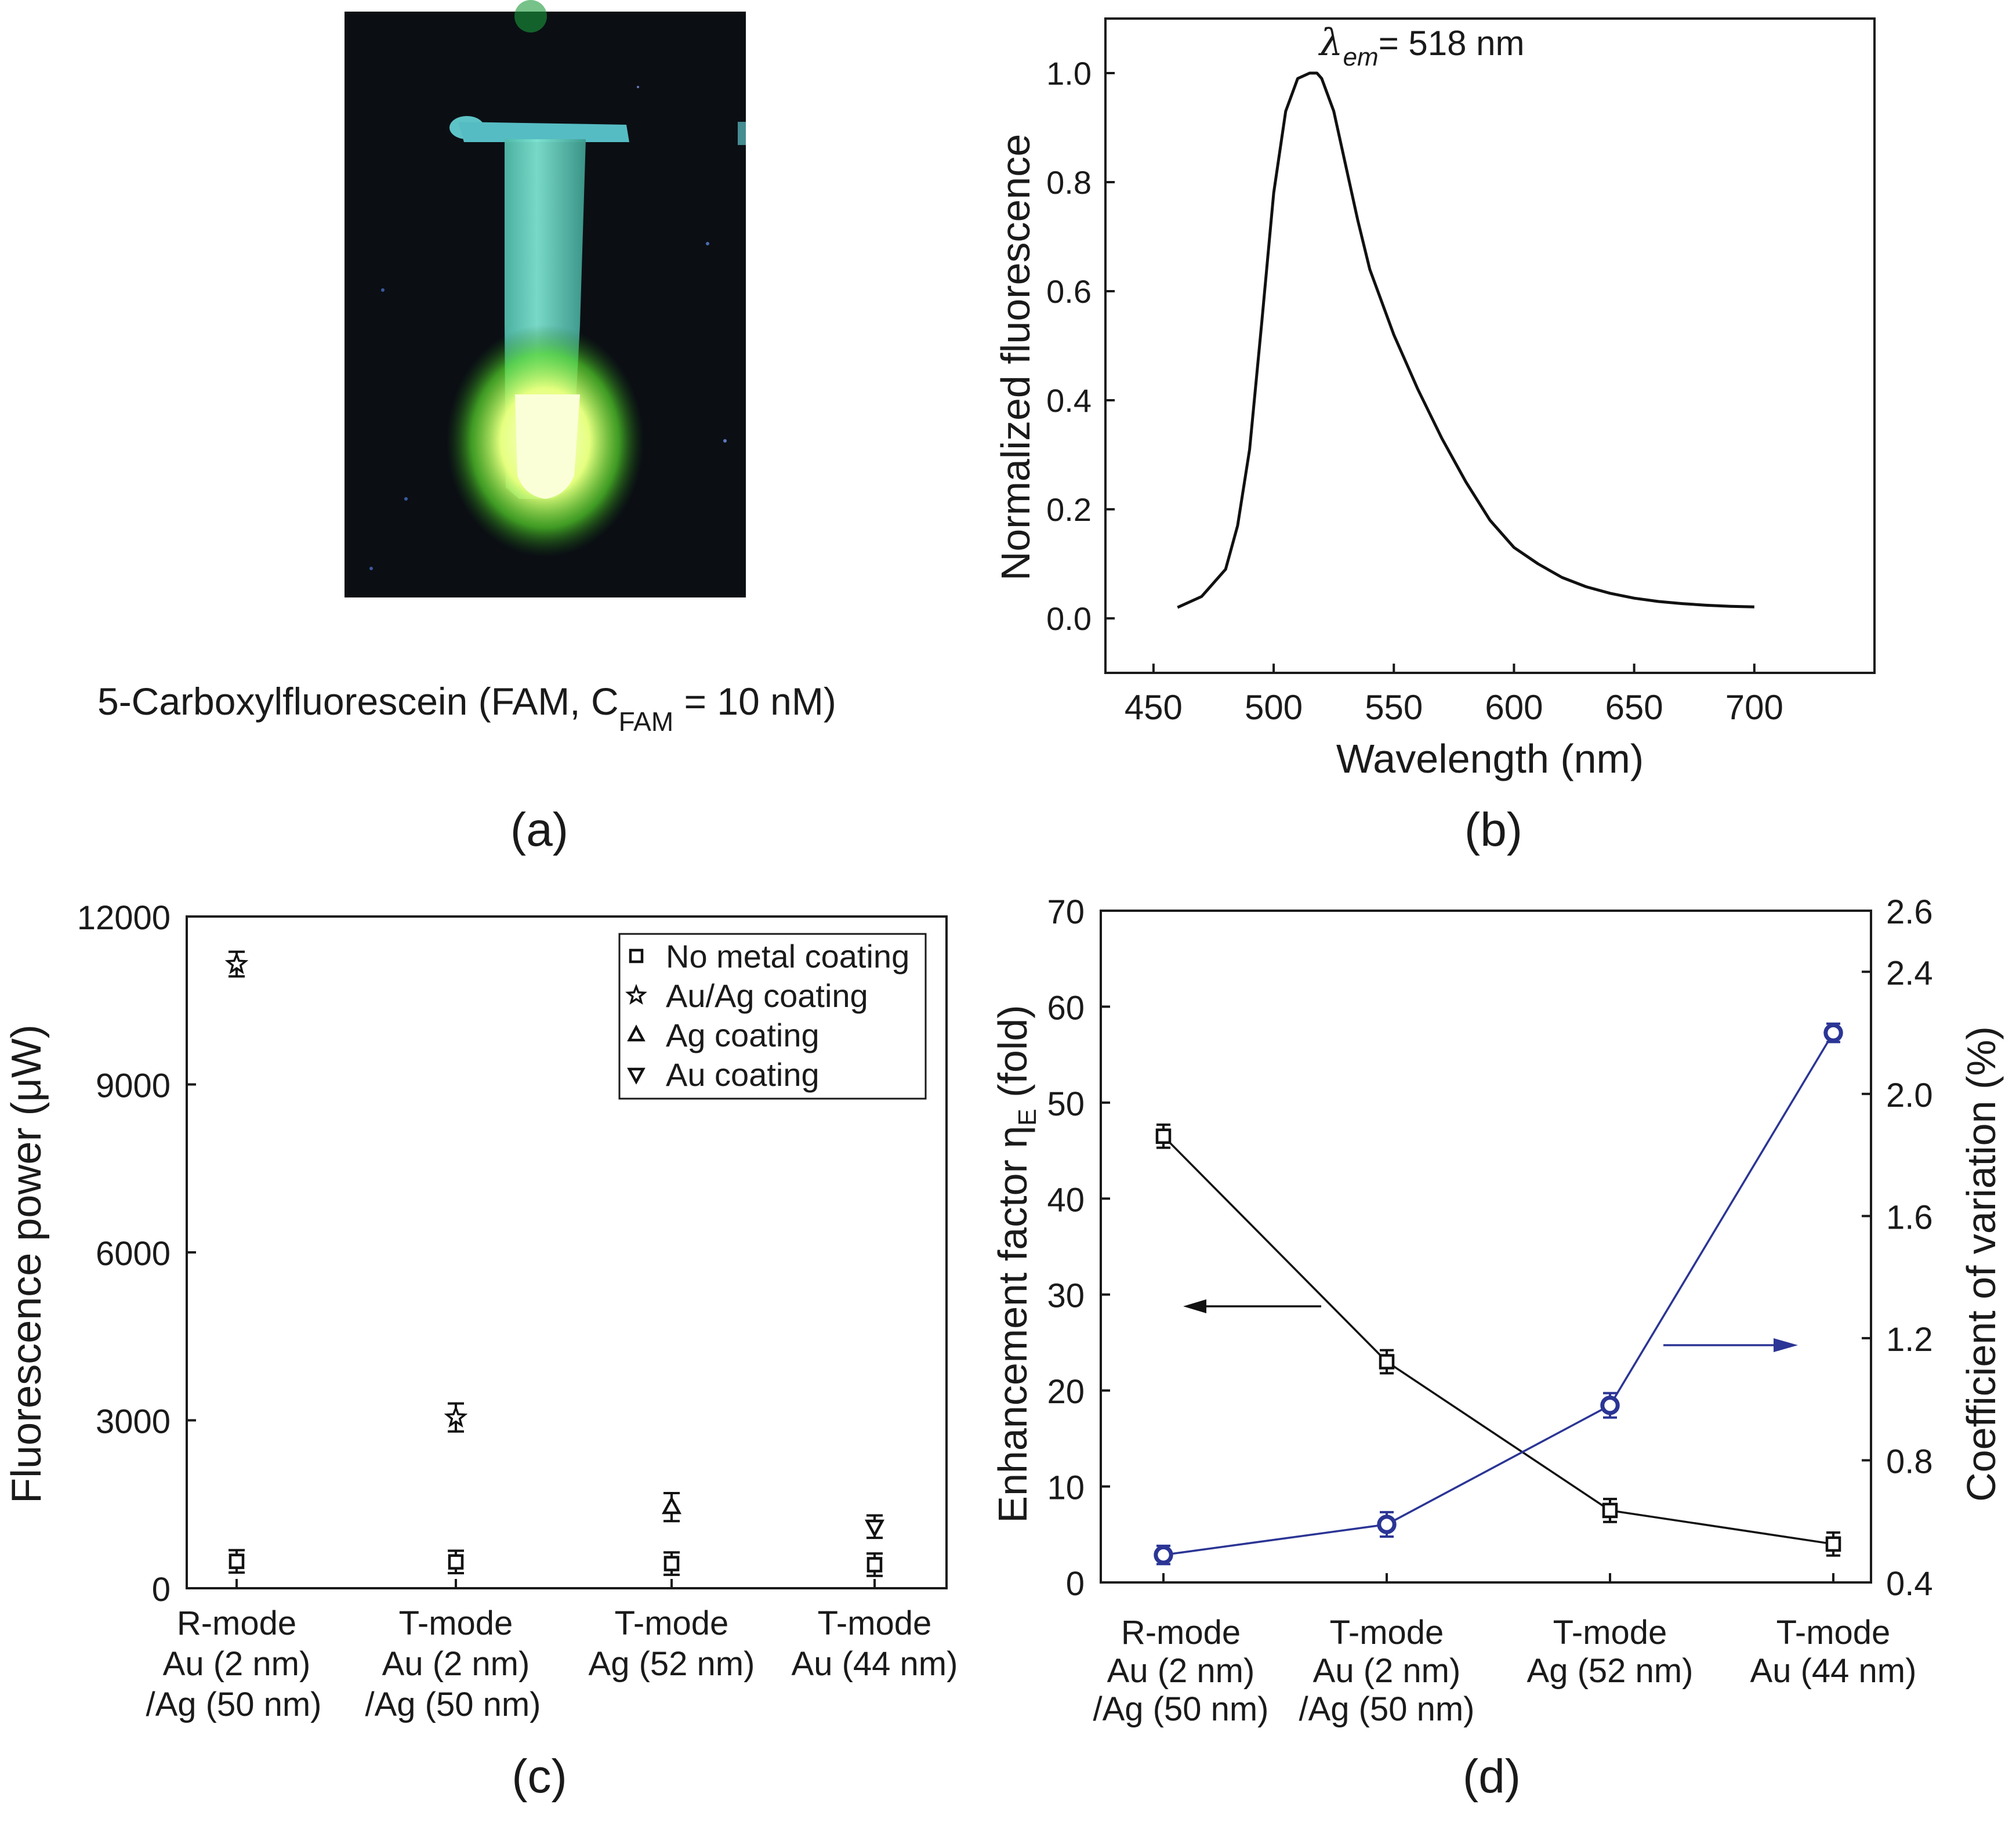 The image size is (2016, 1822). I want to click on x-tick-label: 600, so click(1514, 707).